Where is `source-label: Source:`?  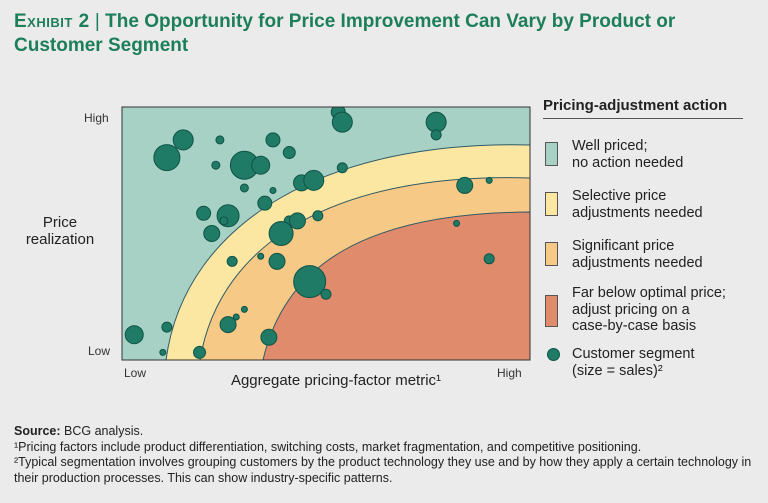 source-label: Source: is located at coordinates (37, 431).